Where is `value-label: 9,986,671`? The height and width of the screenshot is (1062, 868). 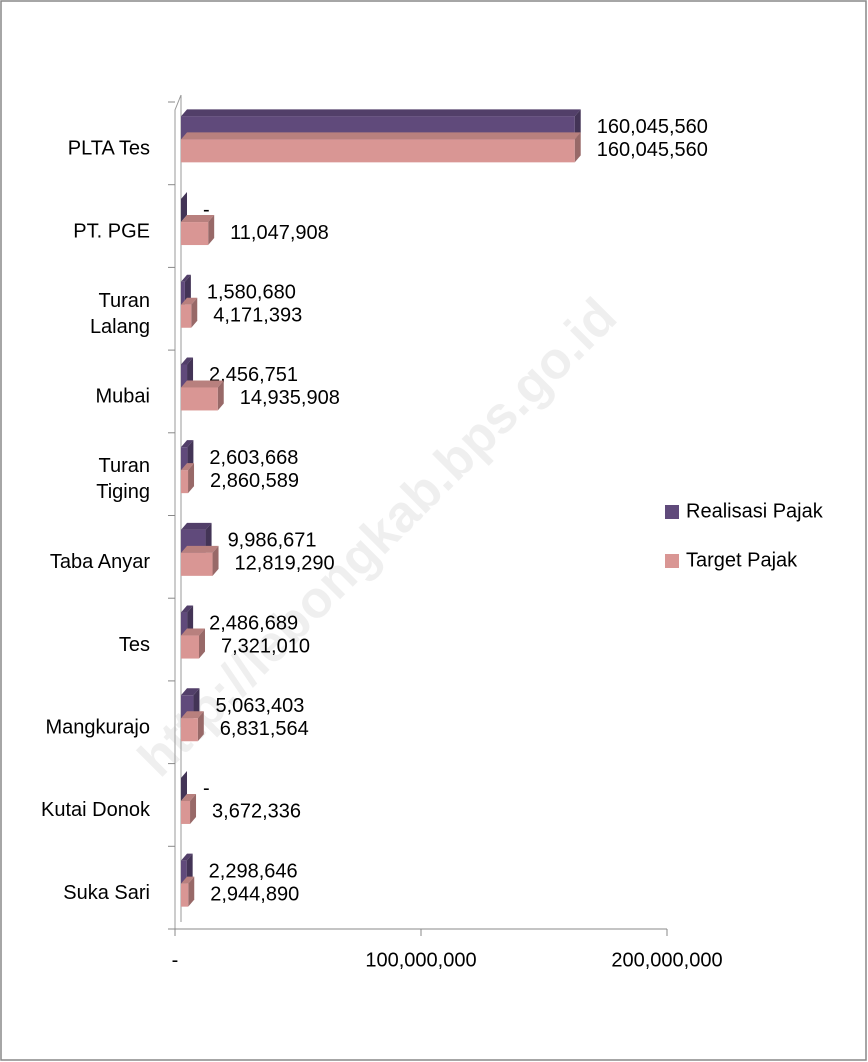 value-label: 9,986,671 is located at coordinates (272, 541).